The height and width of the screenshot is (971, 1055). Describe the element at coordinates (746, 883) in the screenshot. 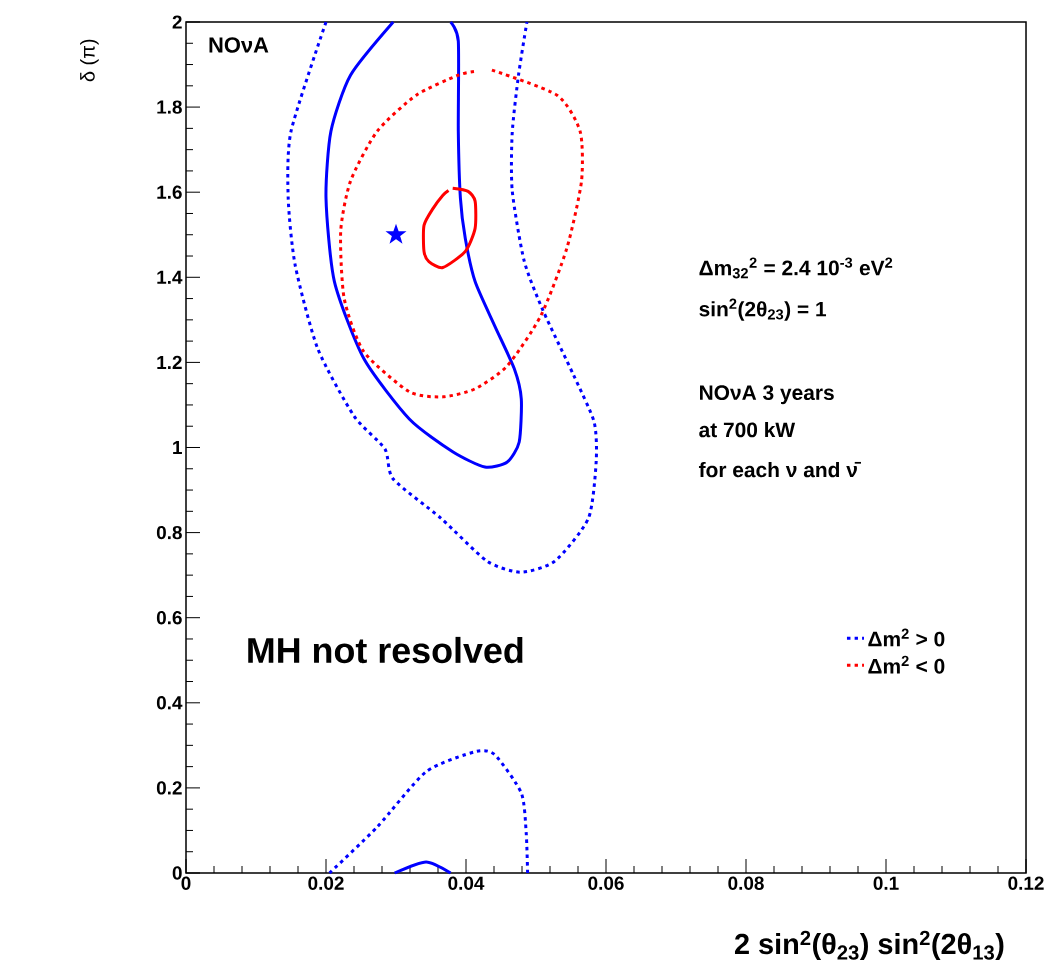

I see `x-tick-label: 0.08` at that location.